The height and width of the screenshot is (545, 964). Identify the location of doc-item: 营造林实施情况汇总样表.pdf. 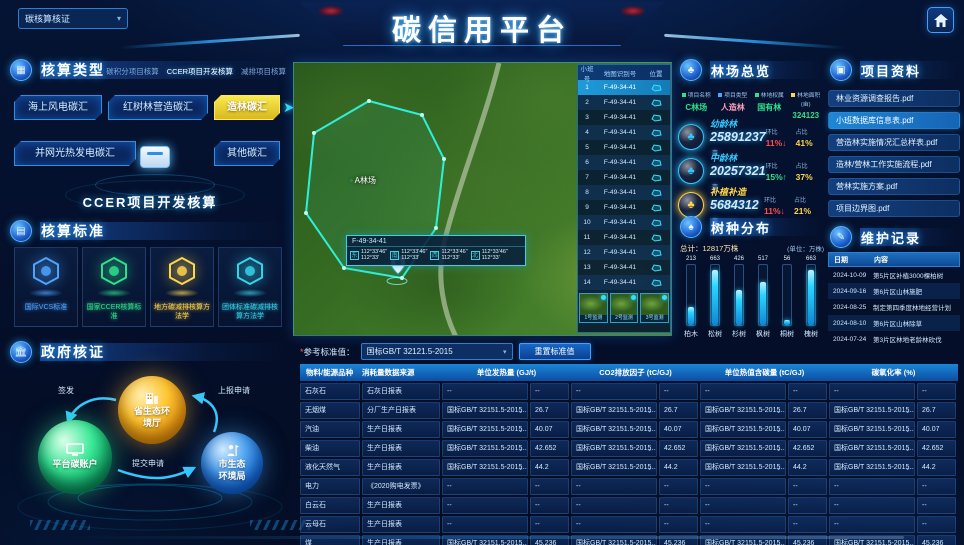
(894, 142).